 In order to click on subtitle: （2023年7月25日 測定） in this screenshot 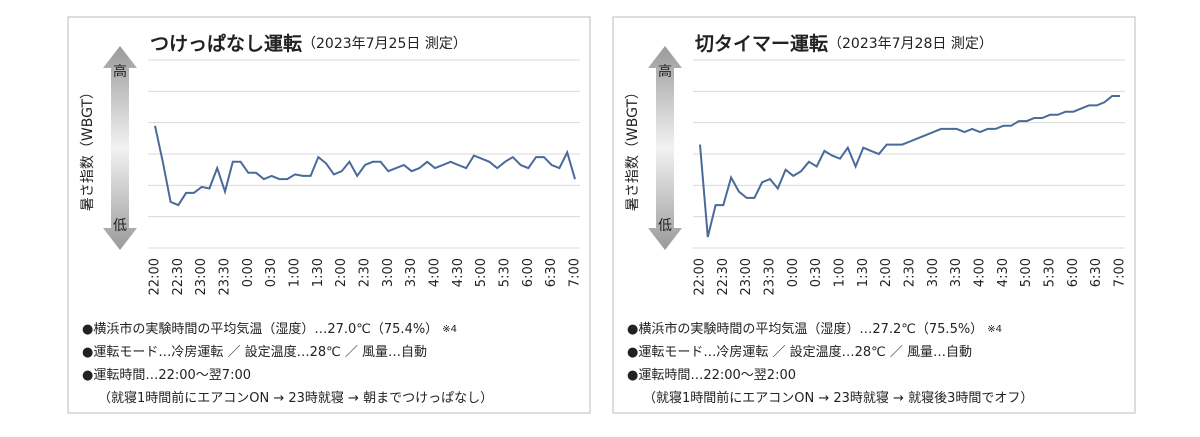, I will do `click(384, 44)`.